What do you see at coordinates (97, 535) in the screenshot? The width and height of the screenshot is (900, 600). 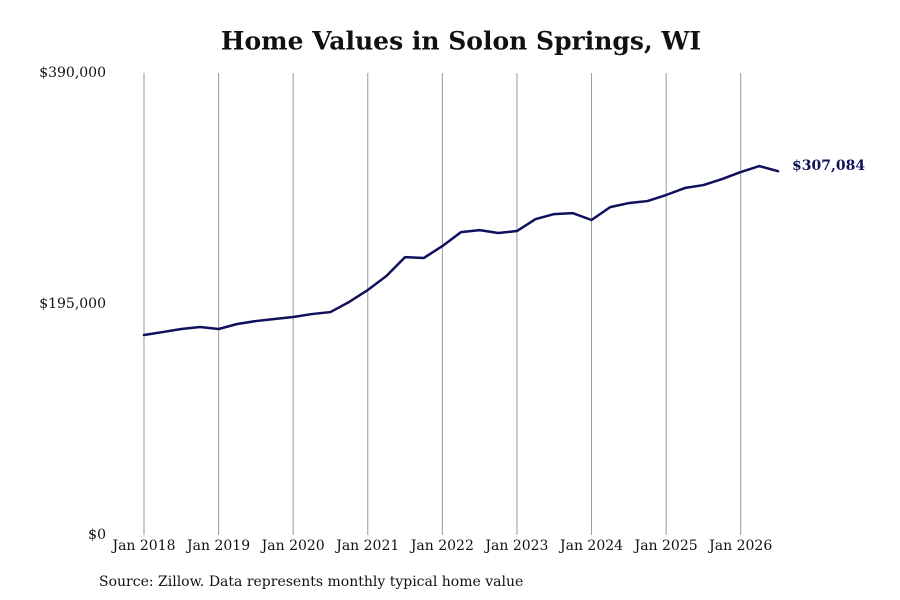 I see `y-tick-label: $0` at bounding box center [97, 535].